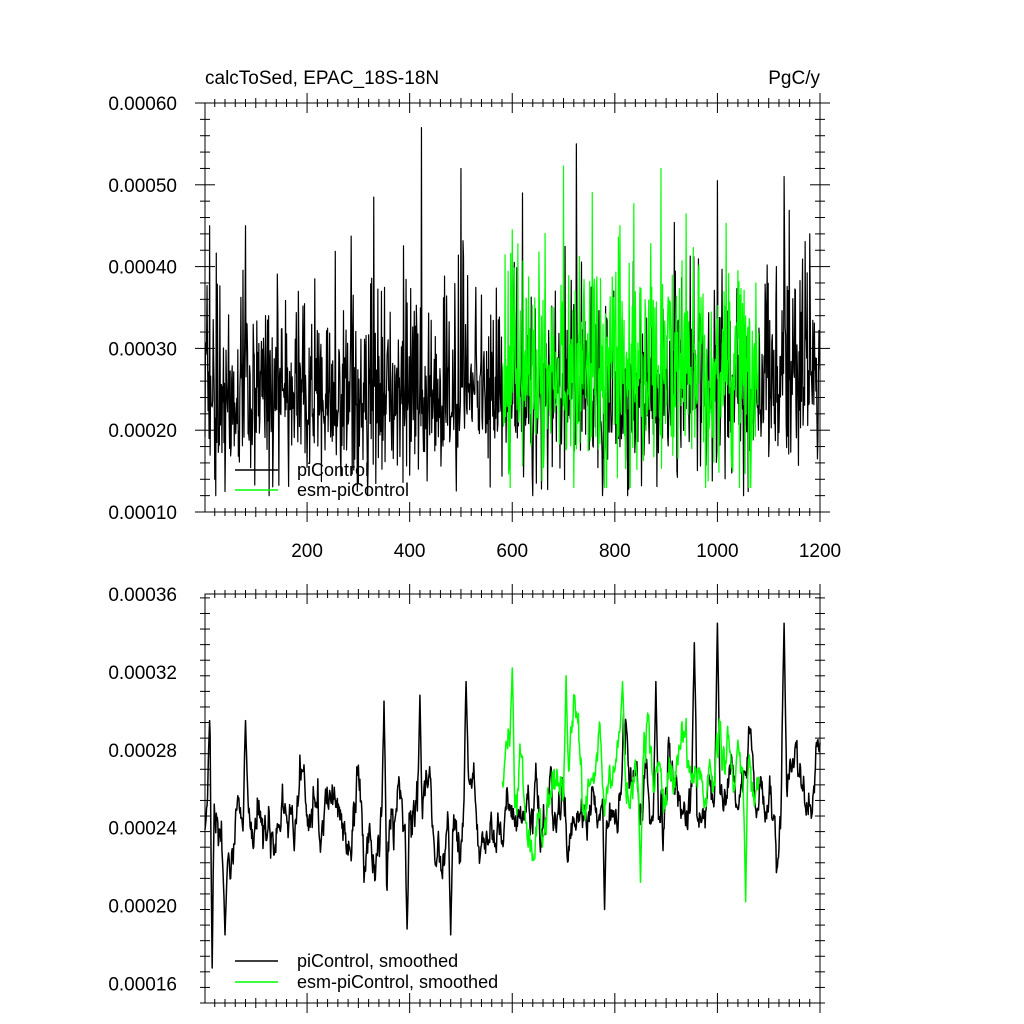  What do you see at coordinates (397, 982) in the screenshot?
I see `bottom-legend-label-esm-picontrol-smoothed: esm-piControl, smoothed` at bounding box center [397, 982].